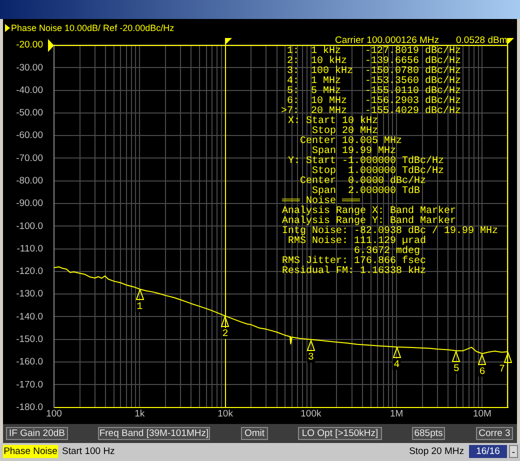  What do you see at coordinates (502, 370) in the screenshot?
I see `annotation: 7` at bounding box center [502, 370].